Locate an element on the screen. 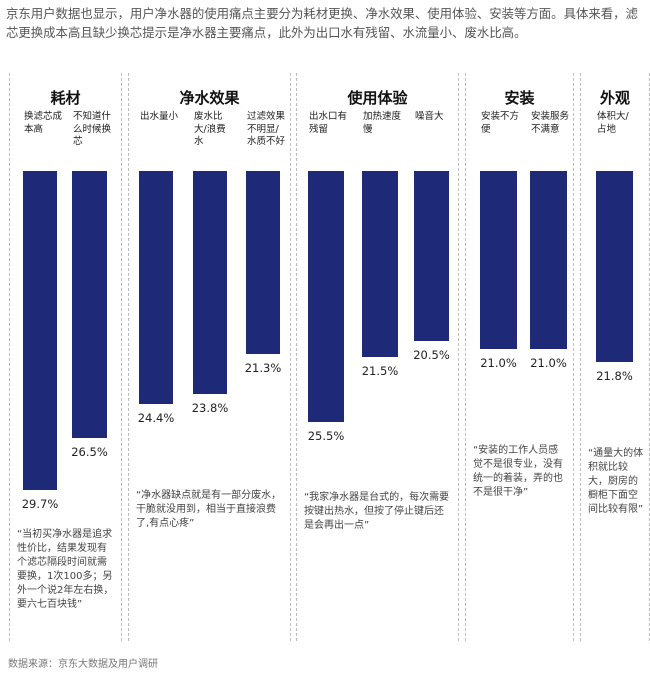 Image resolution: width=650 pixels, height=674 pixels. bar-value-label: 29.7% is located at coordinates (40, 504).